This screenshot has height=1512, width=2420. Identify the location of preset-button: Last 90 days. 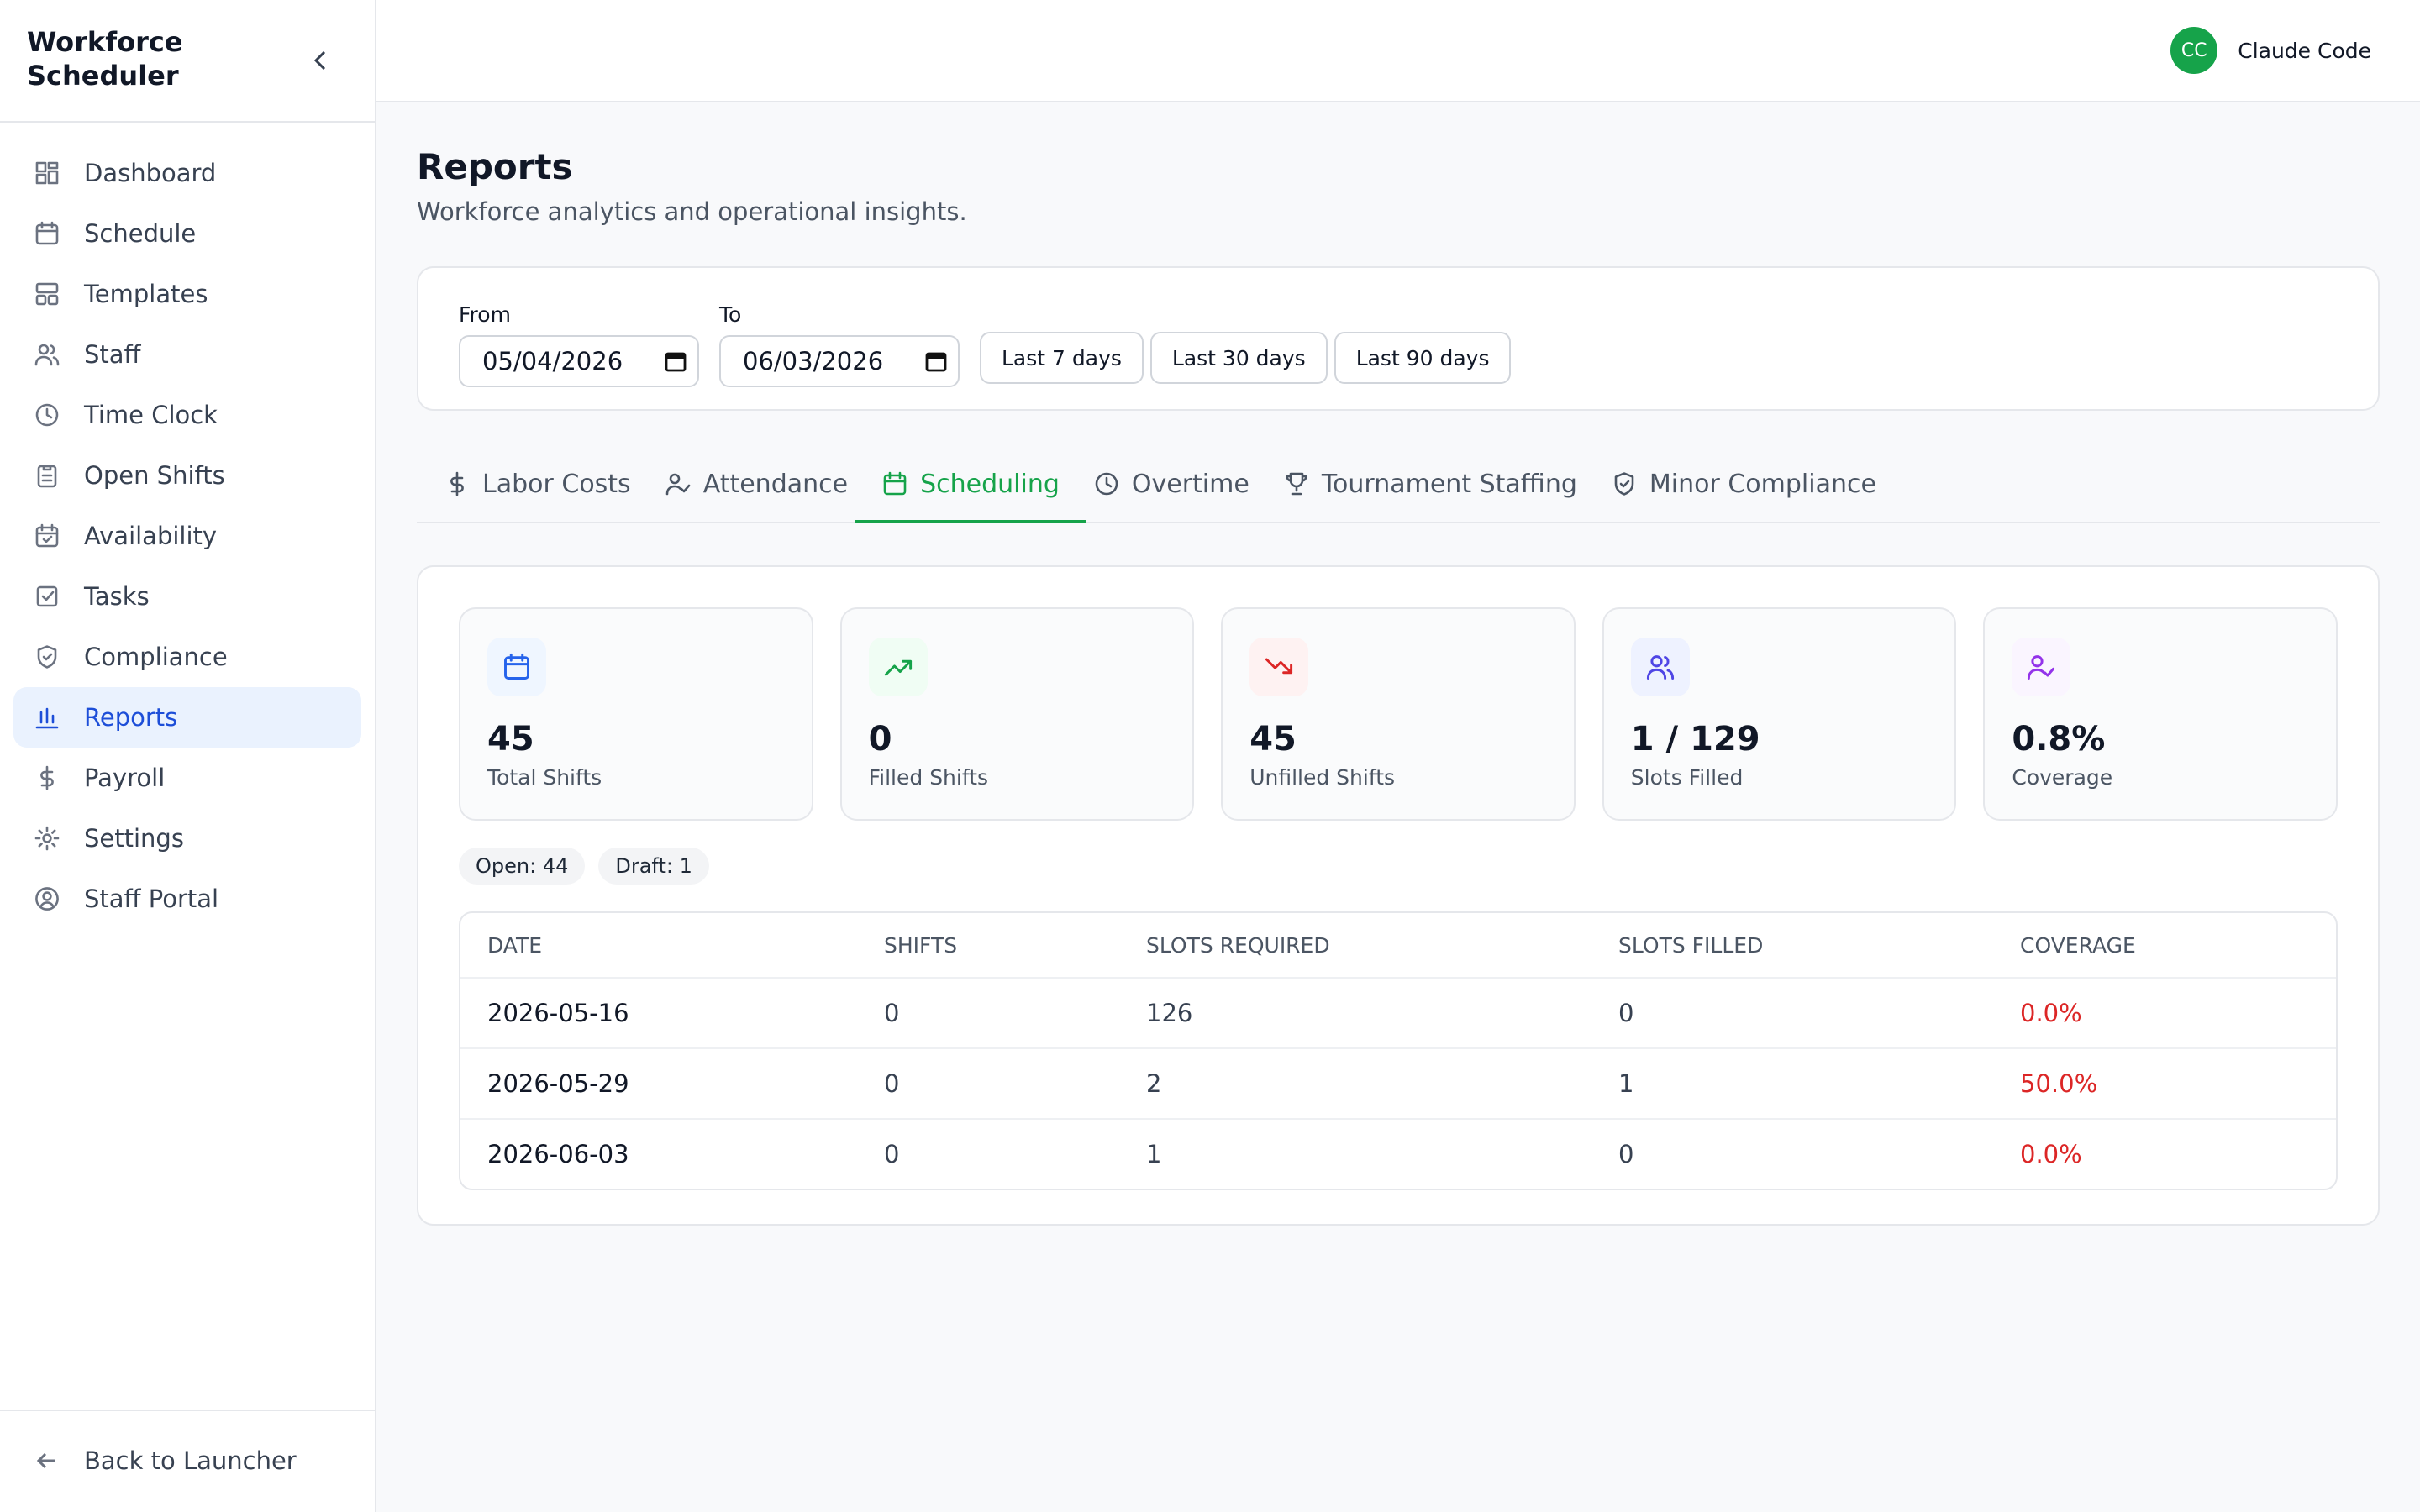
(1423, 358).